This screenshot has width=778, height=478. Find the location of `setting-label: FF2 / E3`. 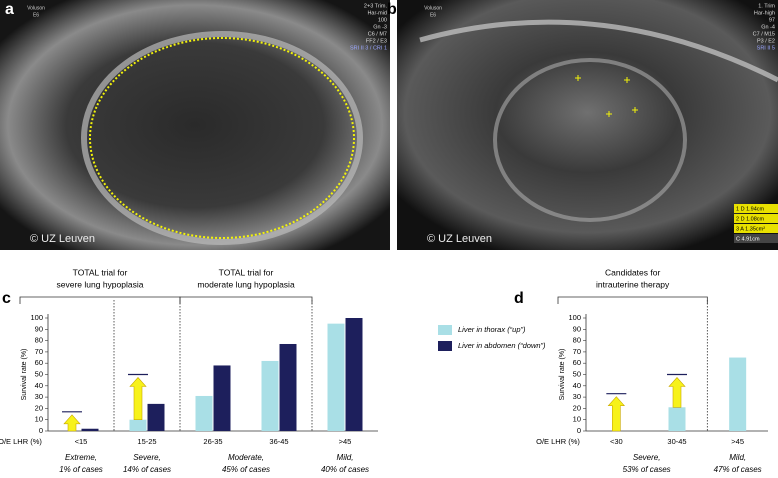

setting-label: FF2 / E3 is located at coordinates (376, 41).